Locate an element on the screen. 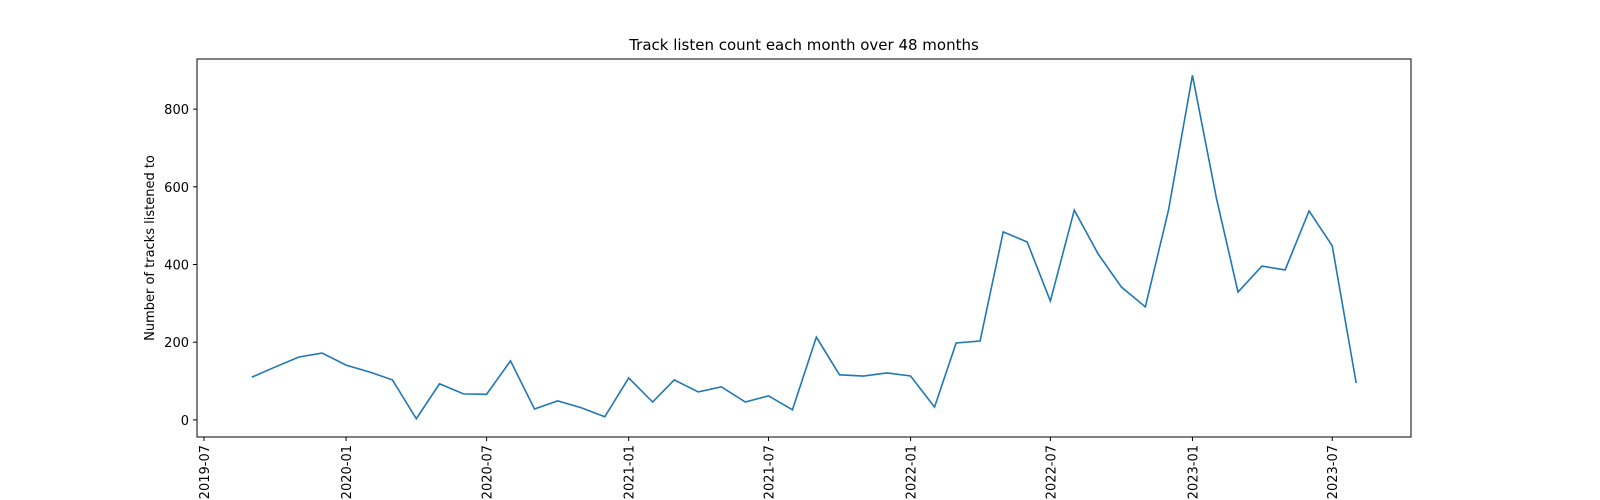  x-tick-label: 2021-07 is located at coordinates (769, 472).